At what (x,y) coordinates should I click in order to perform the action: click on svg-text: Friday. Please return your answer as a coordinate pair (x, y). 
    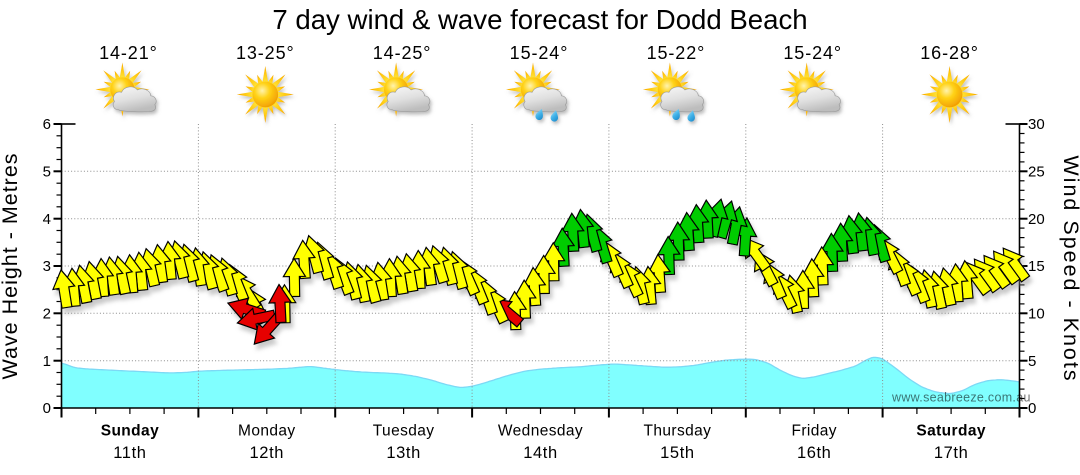
    Looking at the image, I should click on (813, 431).